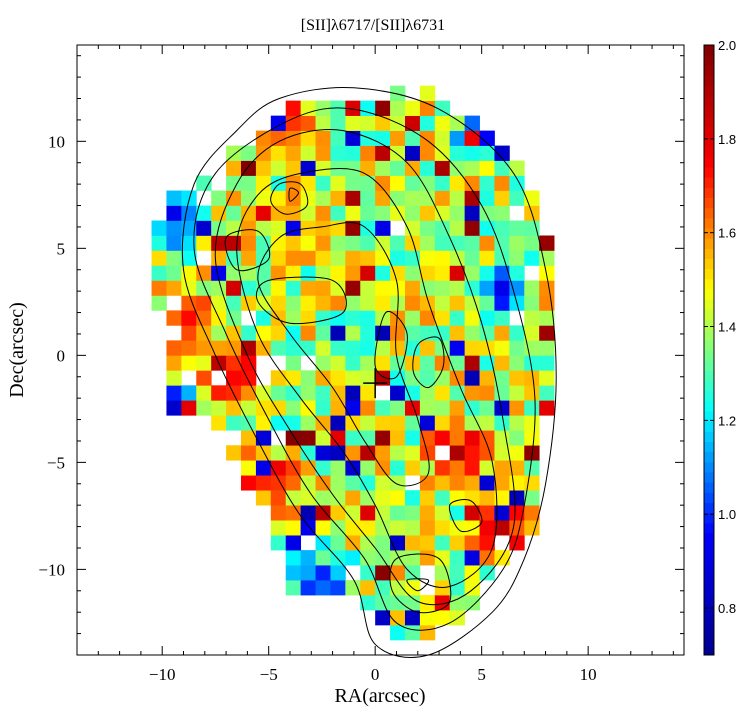 This screenshot has height=713, width=747. I want to click on colorbar-tick-label: 1.0, so click(727, 514).